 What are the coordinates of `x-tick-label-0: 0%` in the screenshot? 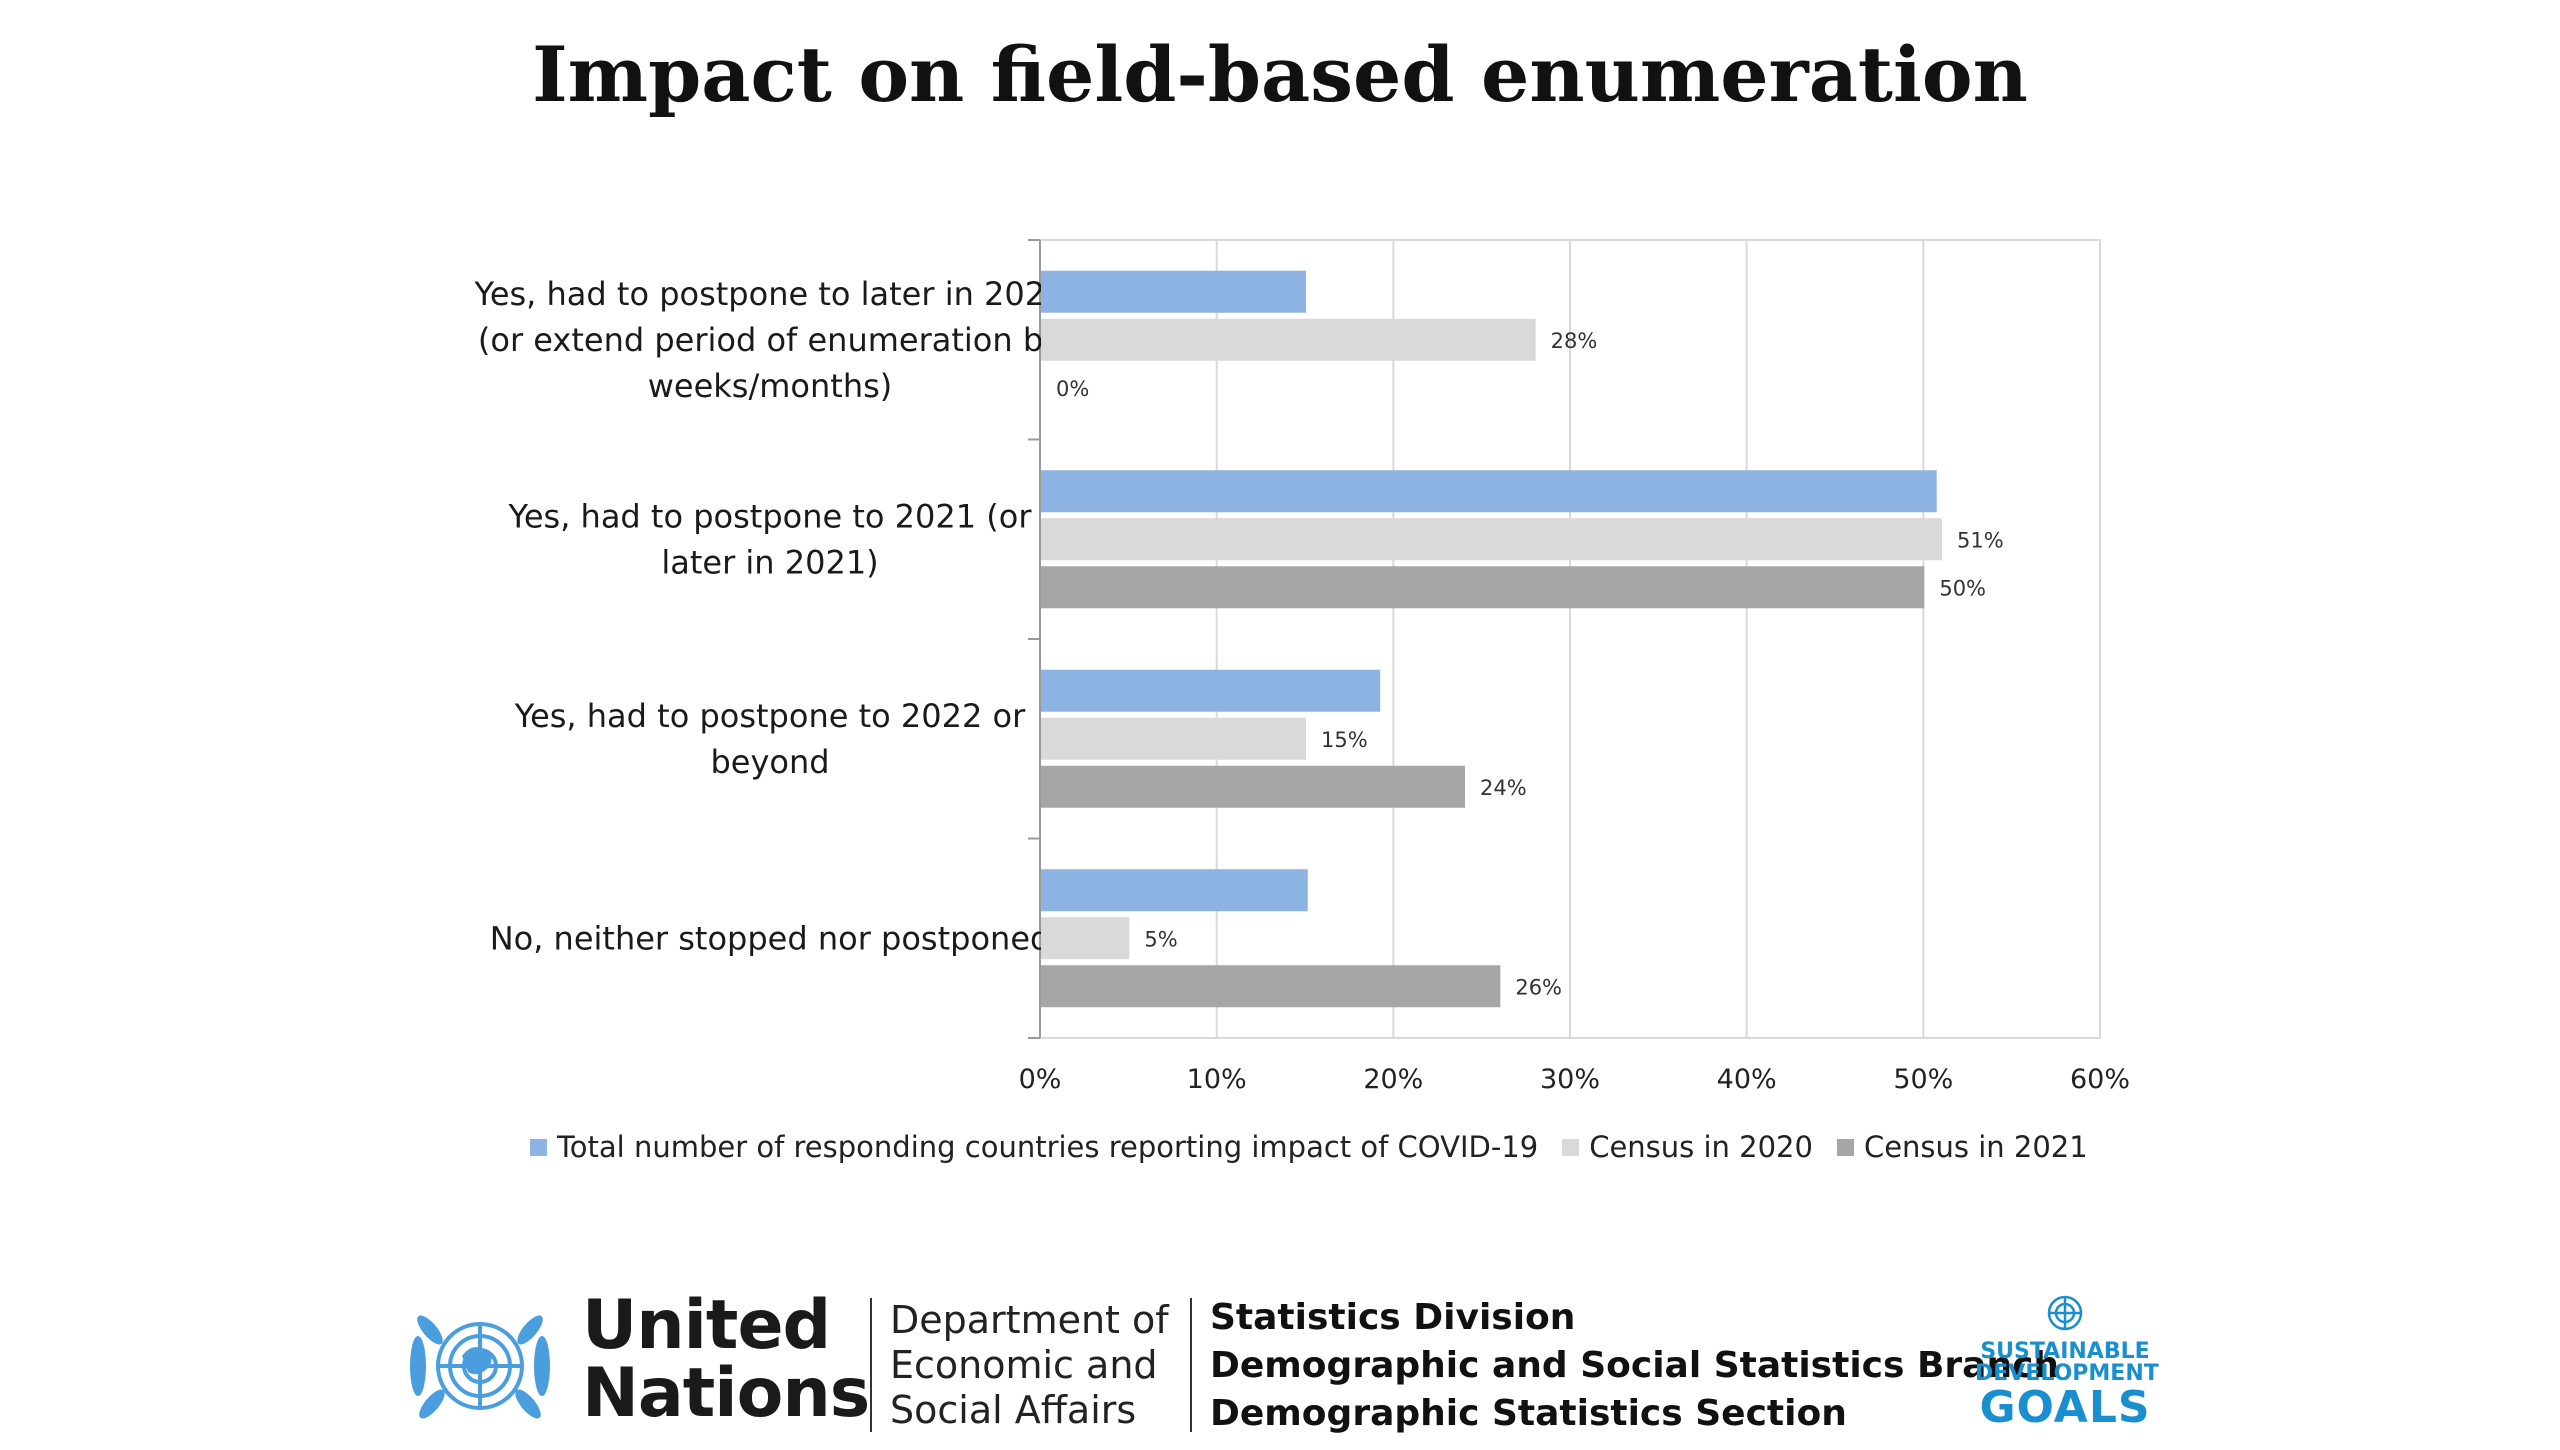 It's located at (1040, 1079).